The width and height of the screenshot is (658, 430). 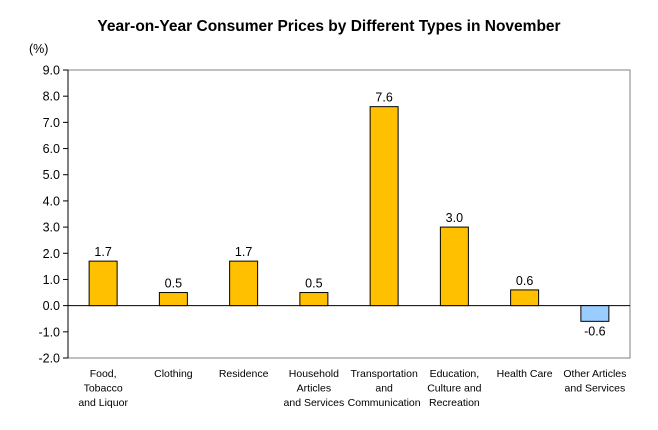 I want to click on category-label: Clothing, so click(x=173, y=374).